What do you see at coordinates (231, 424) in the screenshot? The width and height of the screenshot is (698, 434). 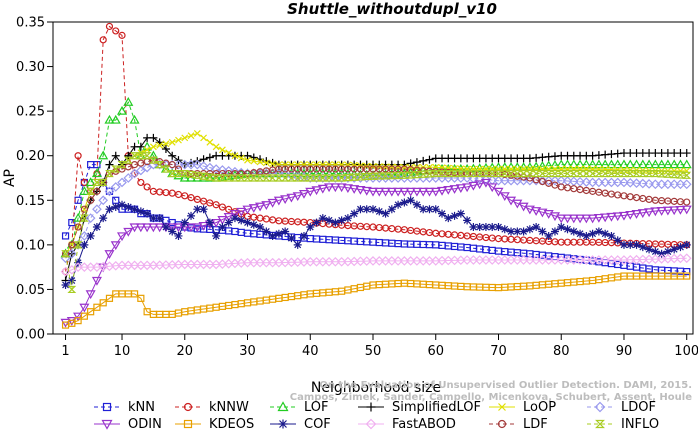 I see `legend-label: KDEOS` at bounding box center [231, 424].